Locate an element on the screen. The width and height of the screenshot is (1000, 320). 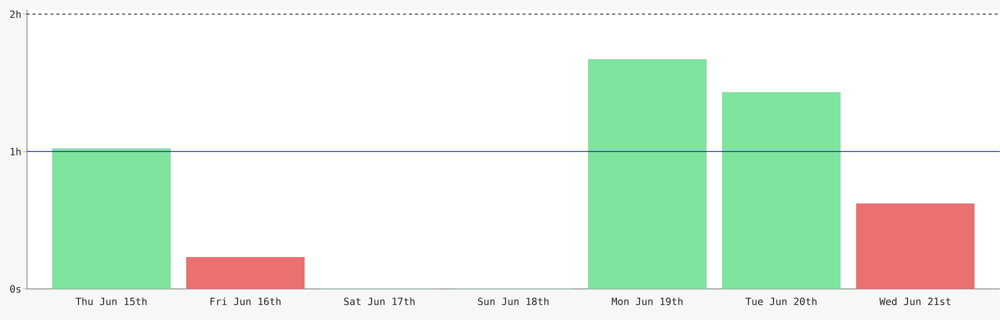
y-tick-label: 2h is located at coordinates (15, 14).